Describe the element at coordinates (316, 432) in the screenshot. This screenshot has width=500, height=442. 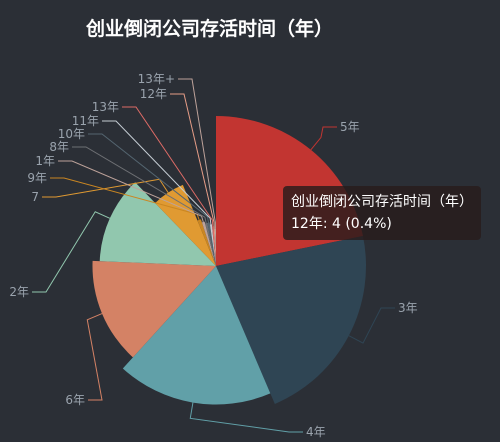
I see `slice-label-3: 4年` at that location.